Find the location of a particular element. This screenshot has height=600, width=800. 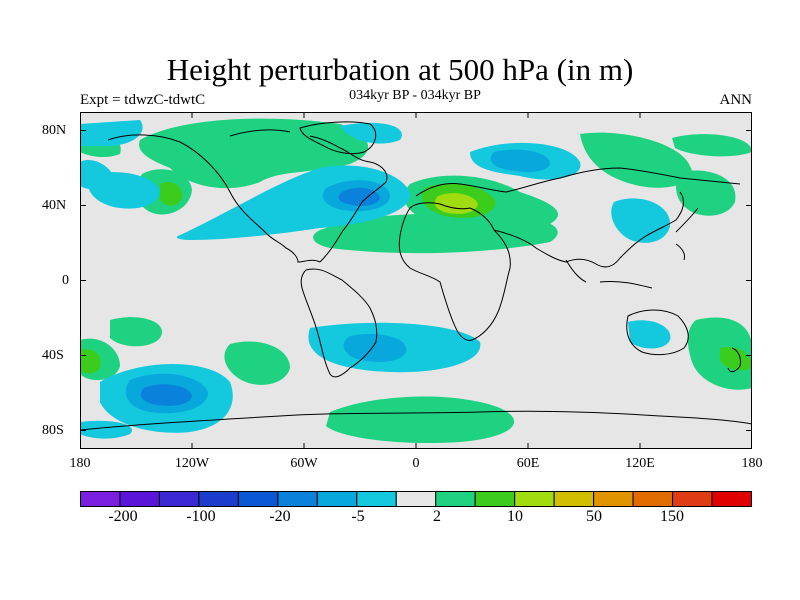

colorbar is located at coordinates (416, 499).